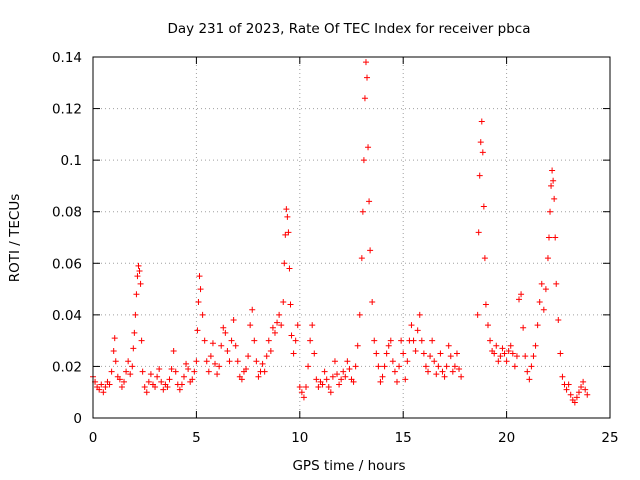  I want to click on y-tick-label: 0.1, so click(71, 161).